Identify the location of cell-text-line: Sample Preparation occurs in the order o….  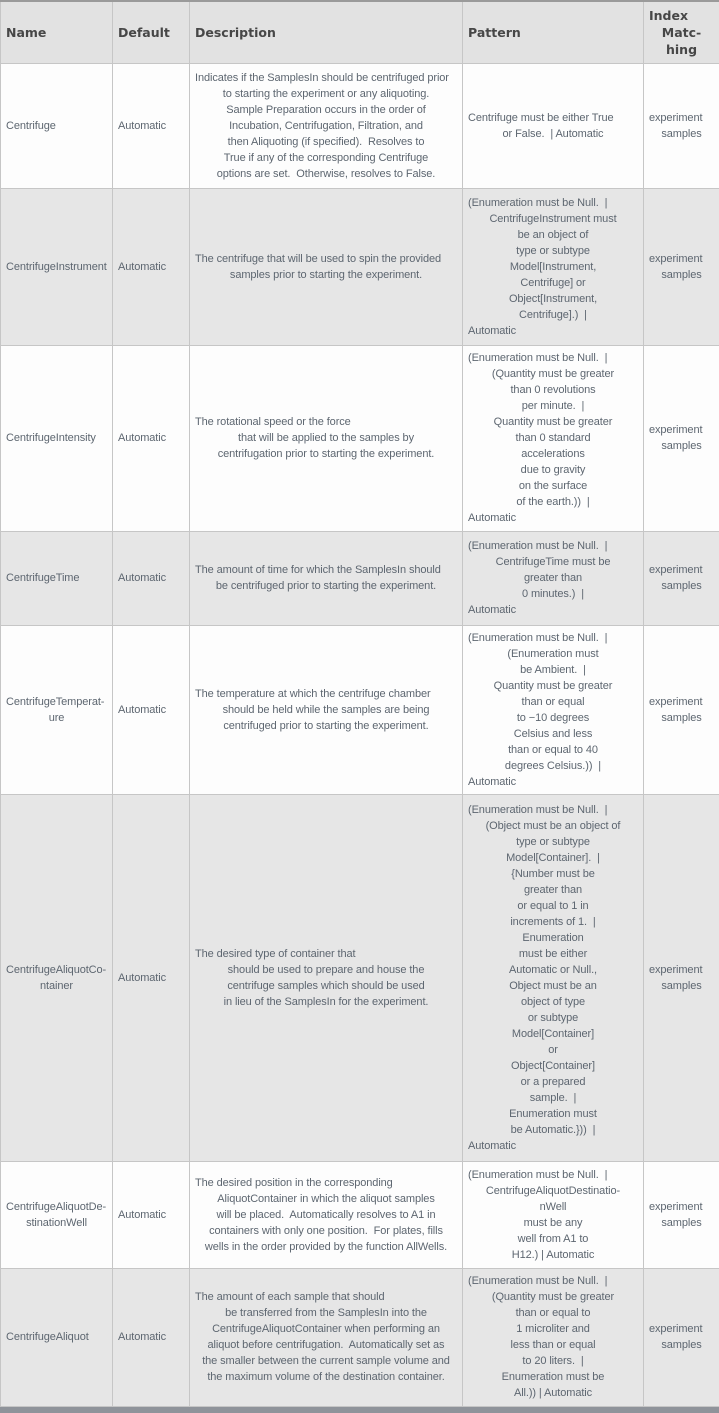
(326, 110).